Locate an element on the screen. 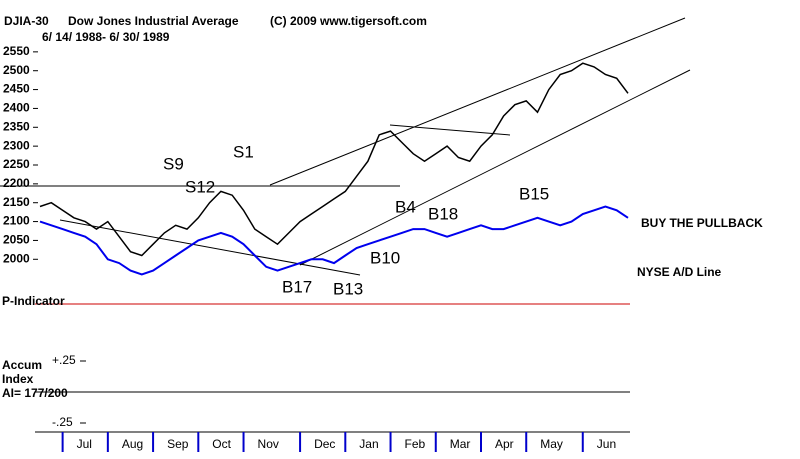 The width and height of the screenshot is (800, 459). x-tick-label: Aug is located at coordinates (132, 444).